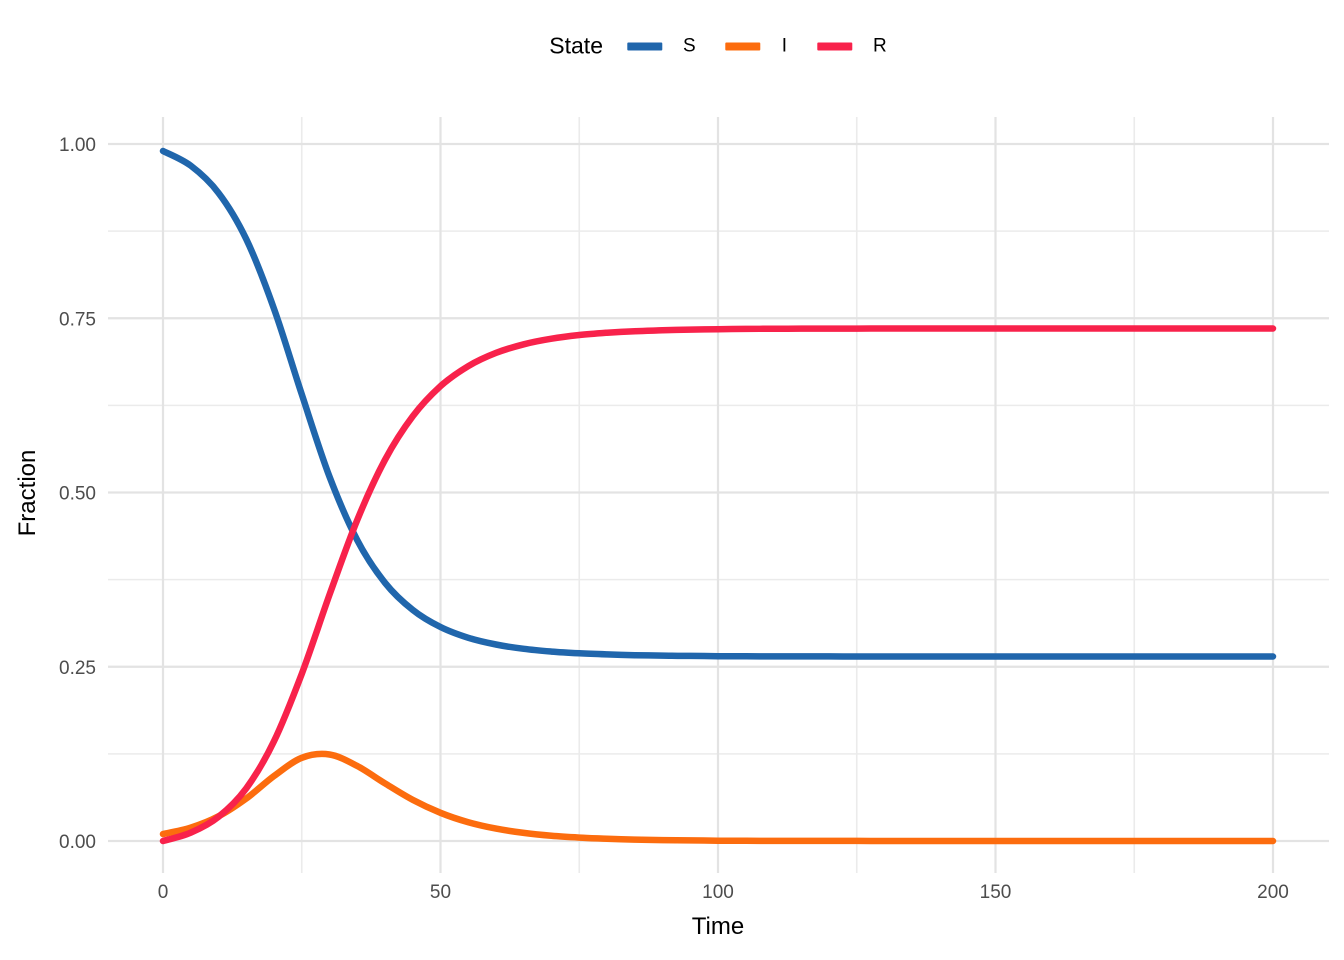  Describe the element at coordinates (834, 46) in the screenshot. I see `legend-swatch-R` at that location.